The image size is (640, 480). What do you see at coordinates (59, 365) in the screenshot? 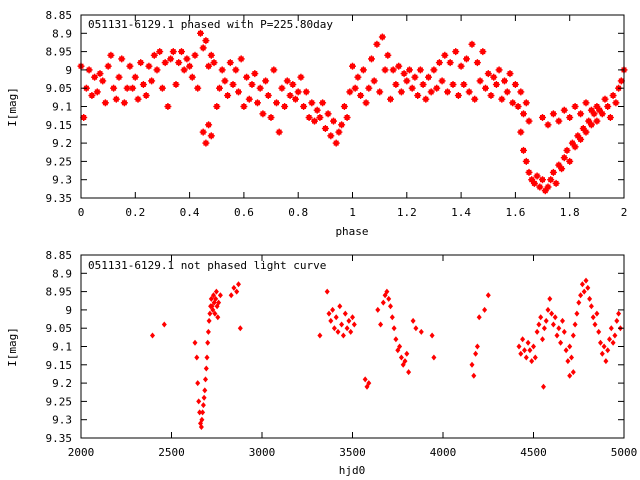
I see `y-tick-label: 9.15` at bounding box center [59, 365].